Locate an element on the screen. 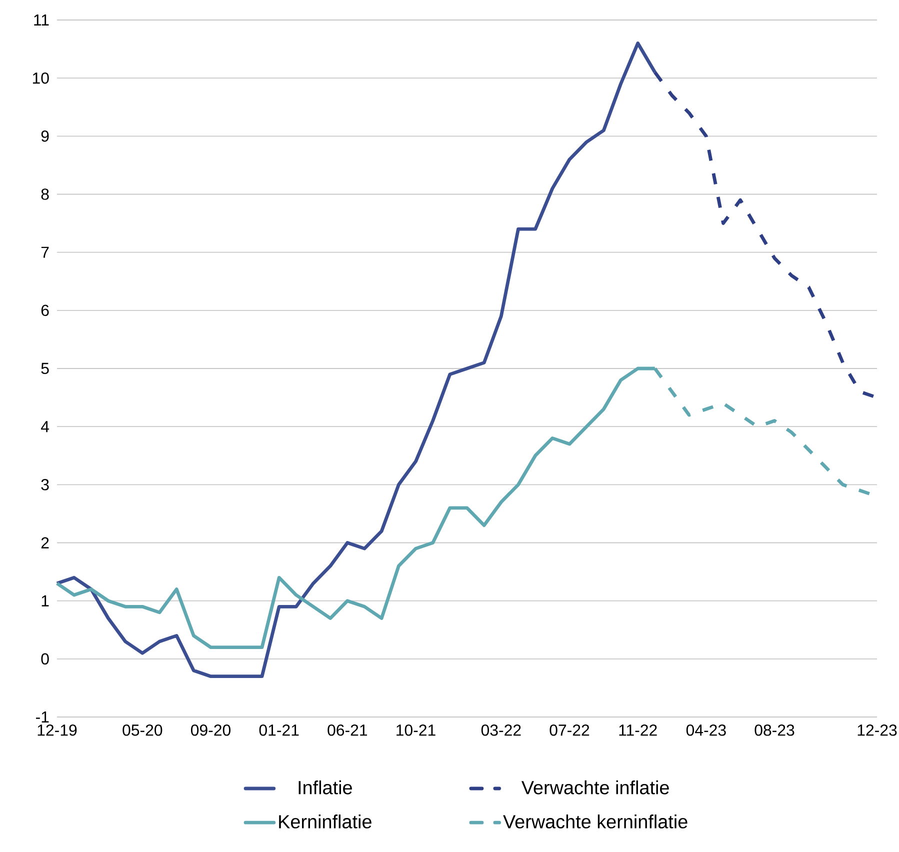 The width and height of the screenshot is (899, 852). y-tick-label: 8 is located at coordinates (45, 194).